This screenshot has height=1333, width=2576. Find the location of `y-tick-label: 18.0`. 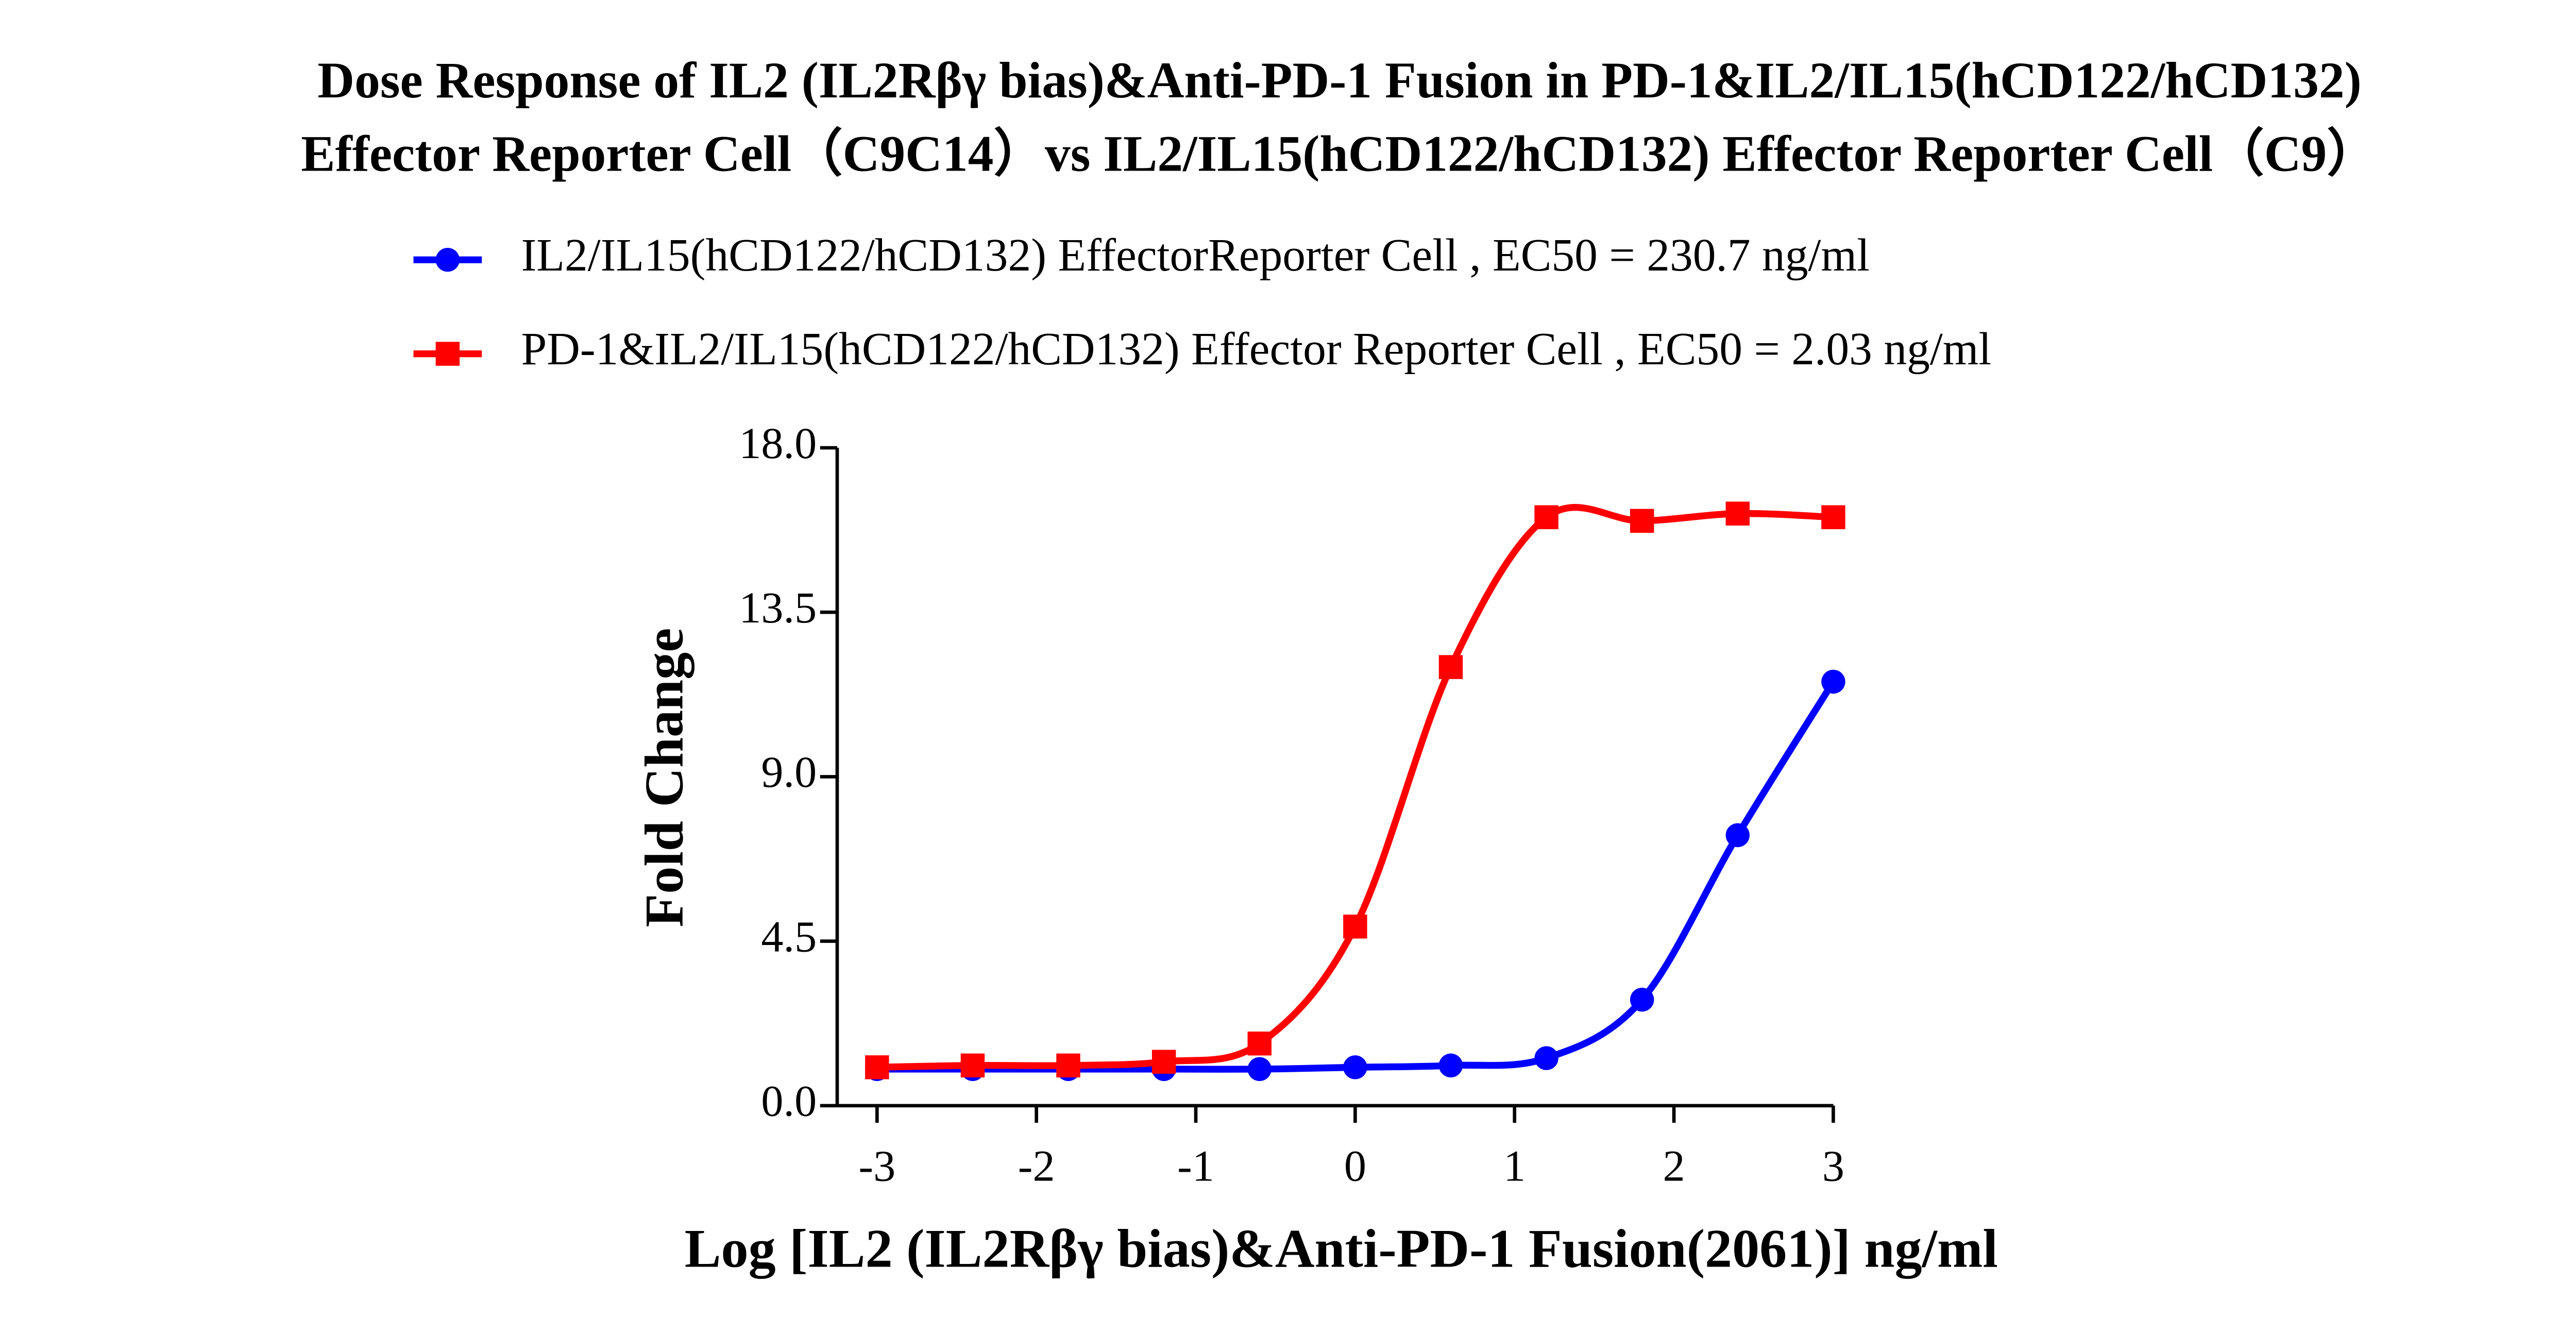

y-tick-label: 18.0 is located at coordinates (778, 443).